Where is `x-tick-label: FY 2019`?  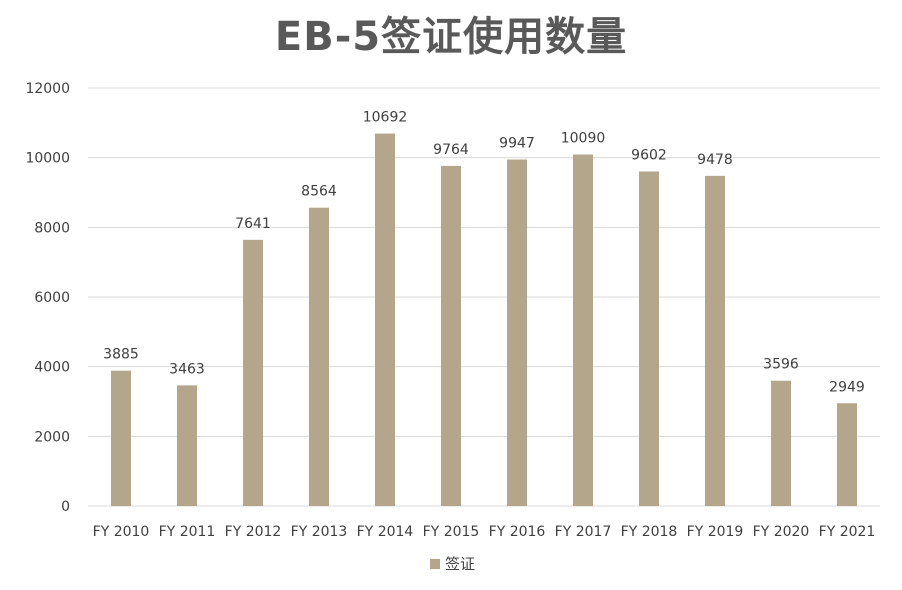 x-tick-label: FY 2019 is located at coordinates (715, 532).